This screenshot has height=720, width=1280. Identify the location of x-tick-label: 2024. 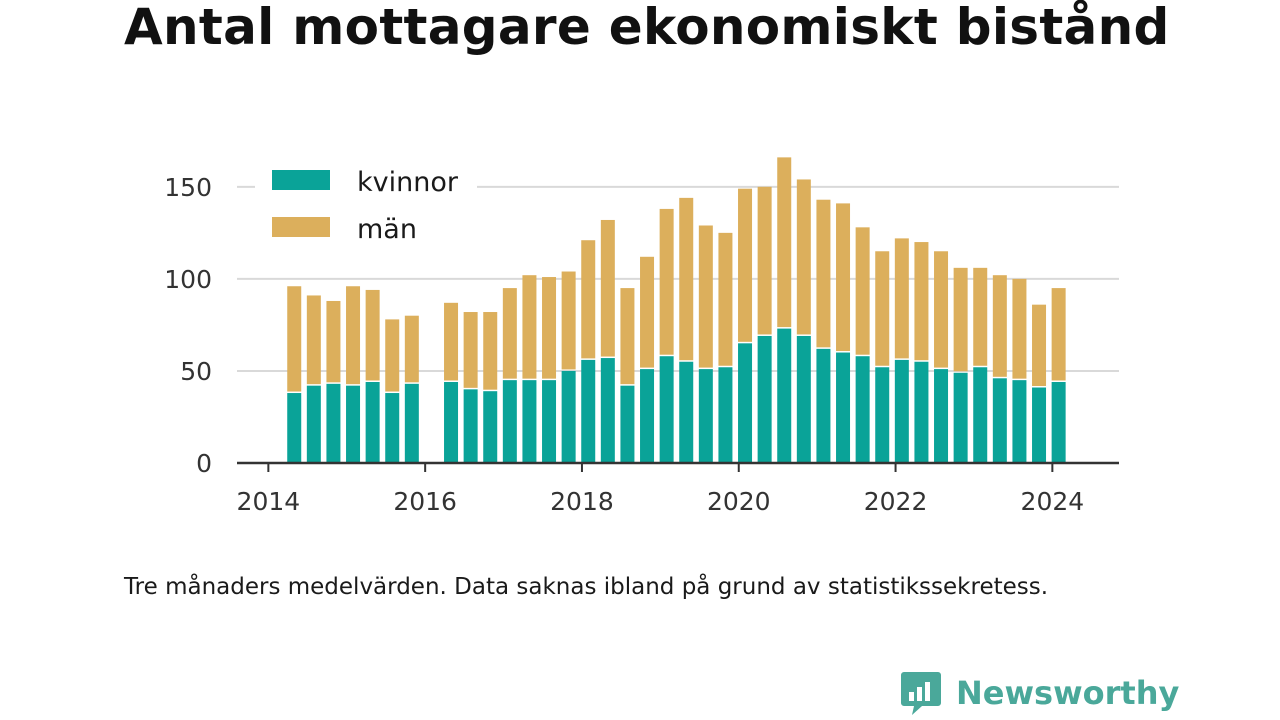
(1053, 501).